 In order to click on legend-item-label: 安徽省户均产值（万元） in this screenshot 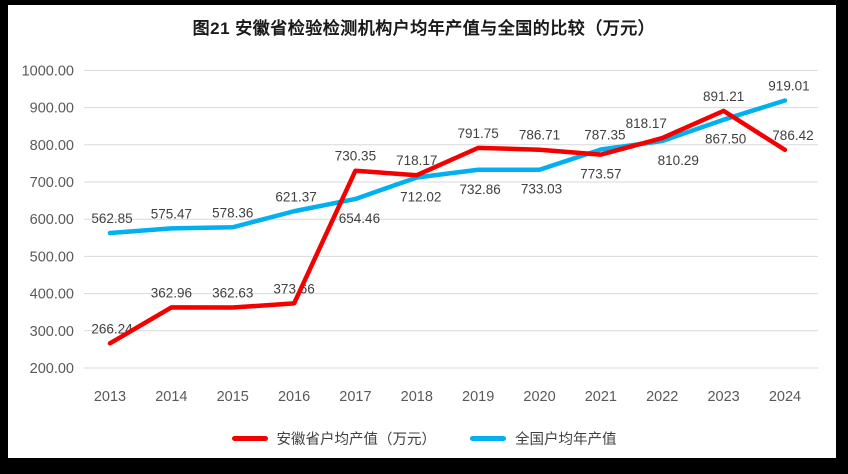, I will do `click(356, 440)`.